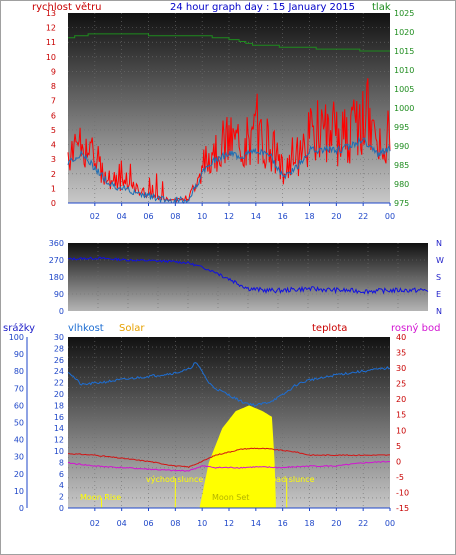 The image size is (456, 555). I want to click on pressure-tick: 1010, so click(404, 70).